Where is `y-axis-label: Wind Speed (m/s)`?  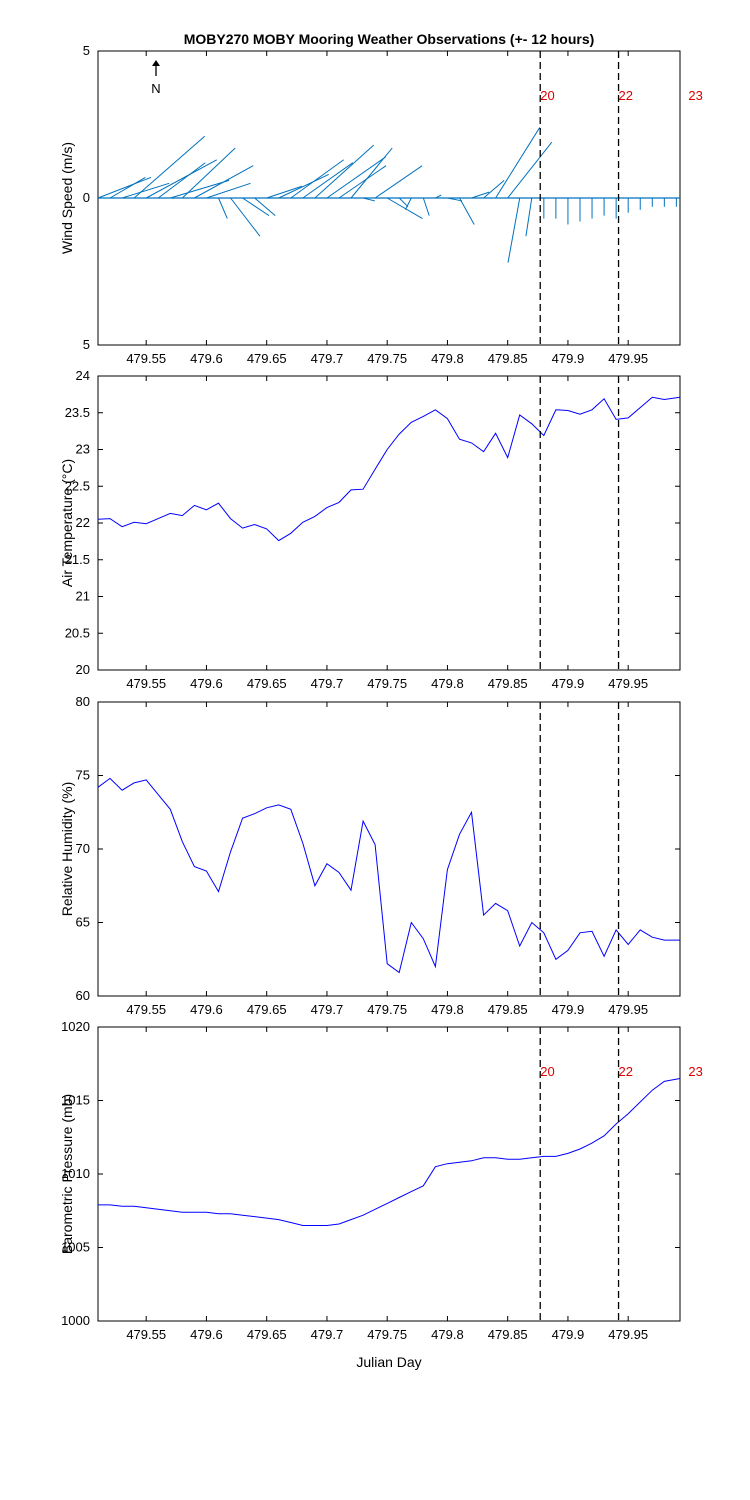 y-axis-label: Wind Speed (m/s) is located at coordinates (67, 198).